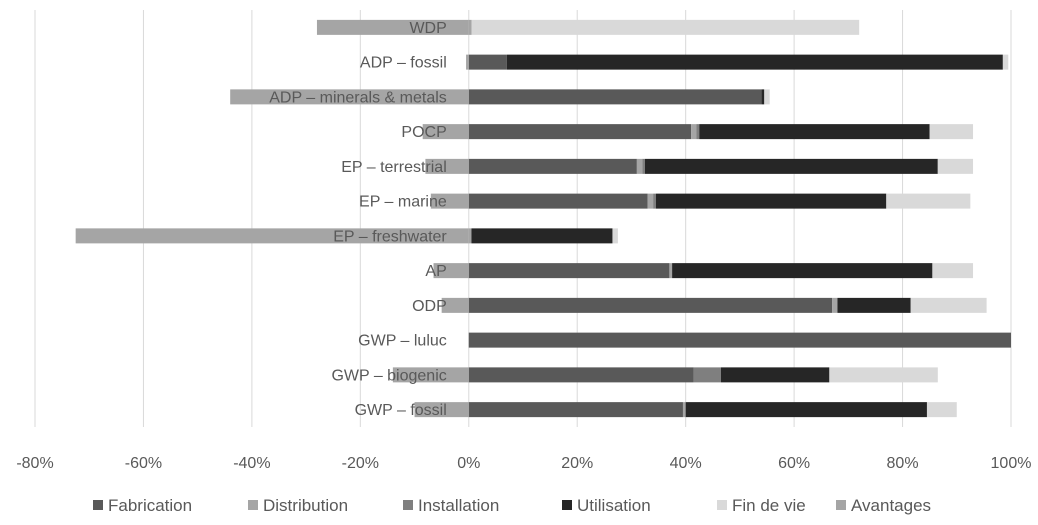  I want to click on legend-label: Fabrication, so click(150, 505).